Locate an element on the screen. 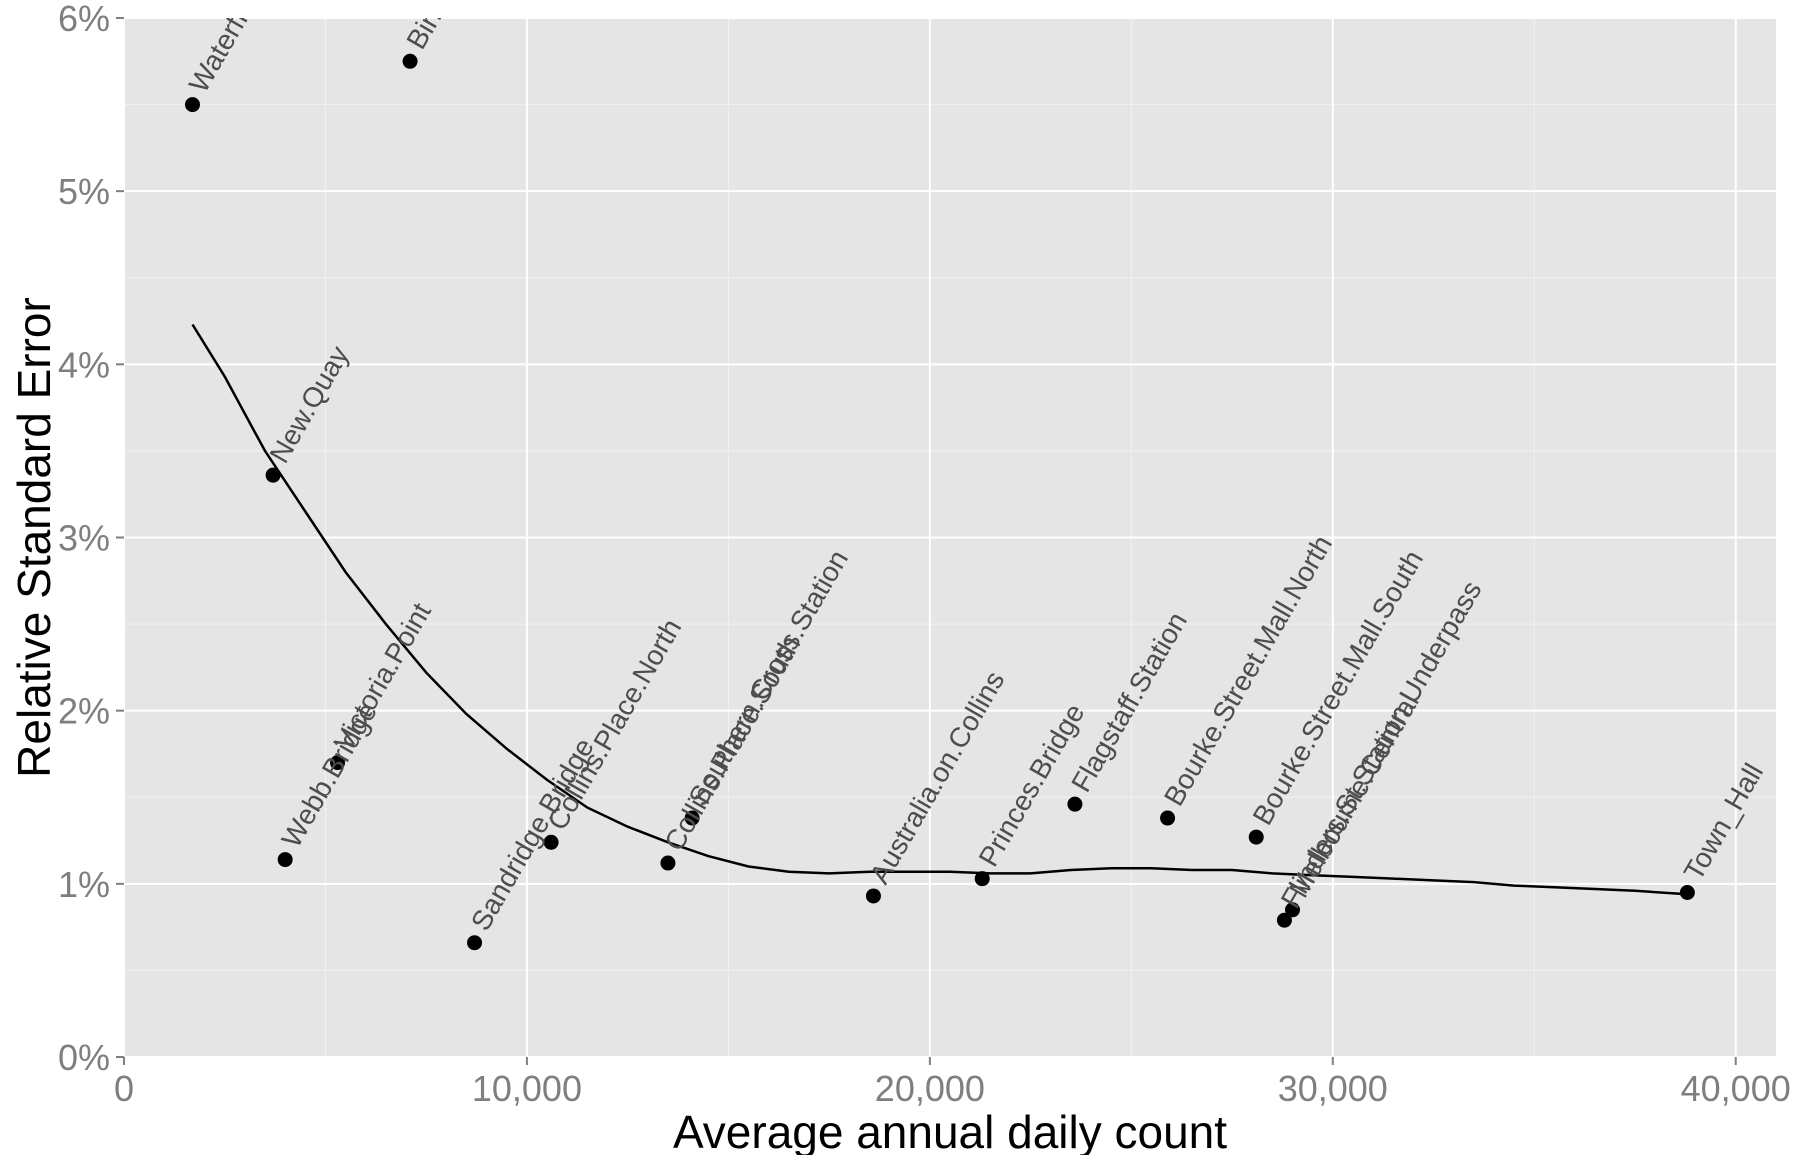  y-axis-title: Relative Standard Error is located at coordinates (34, 537).